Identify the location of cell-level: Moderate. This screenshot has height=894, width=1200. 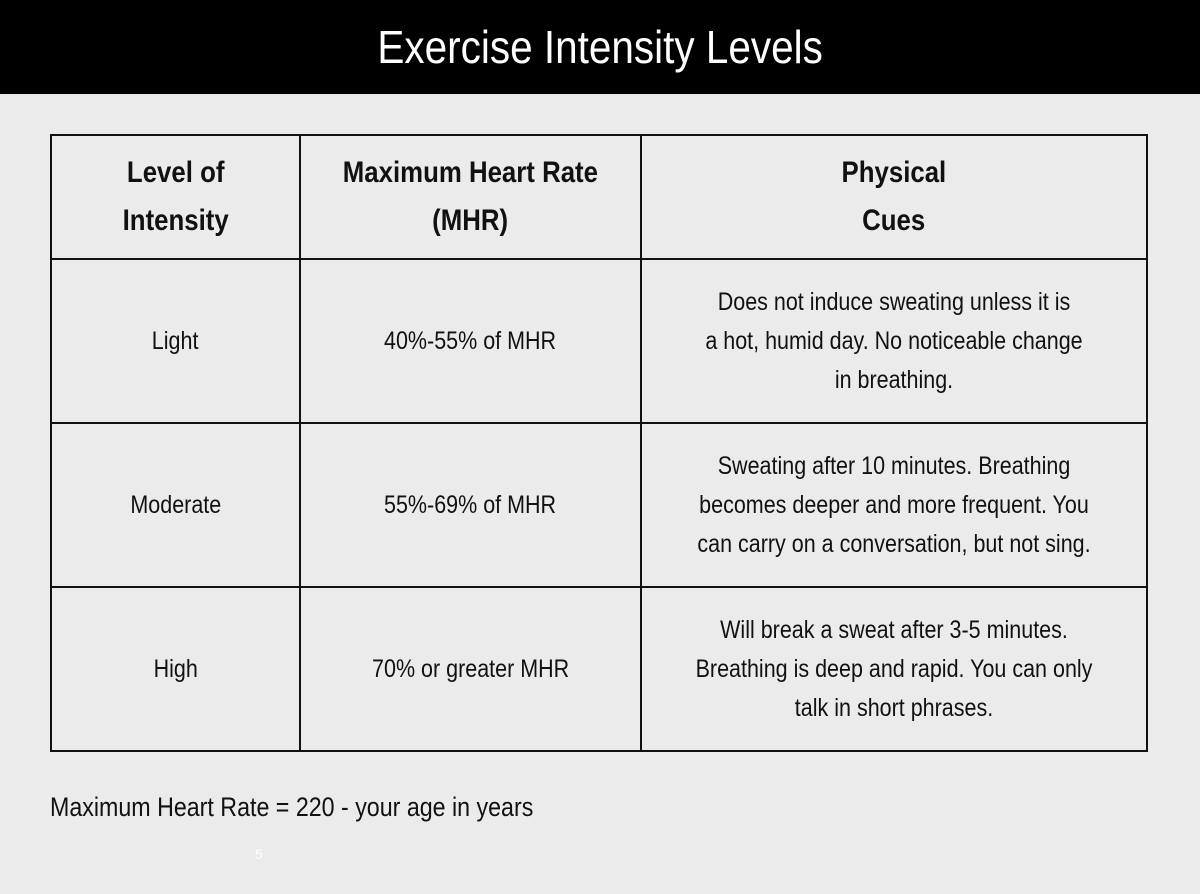
(175, 505).